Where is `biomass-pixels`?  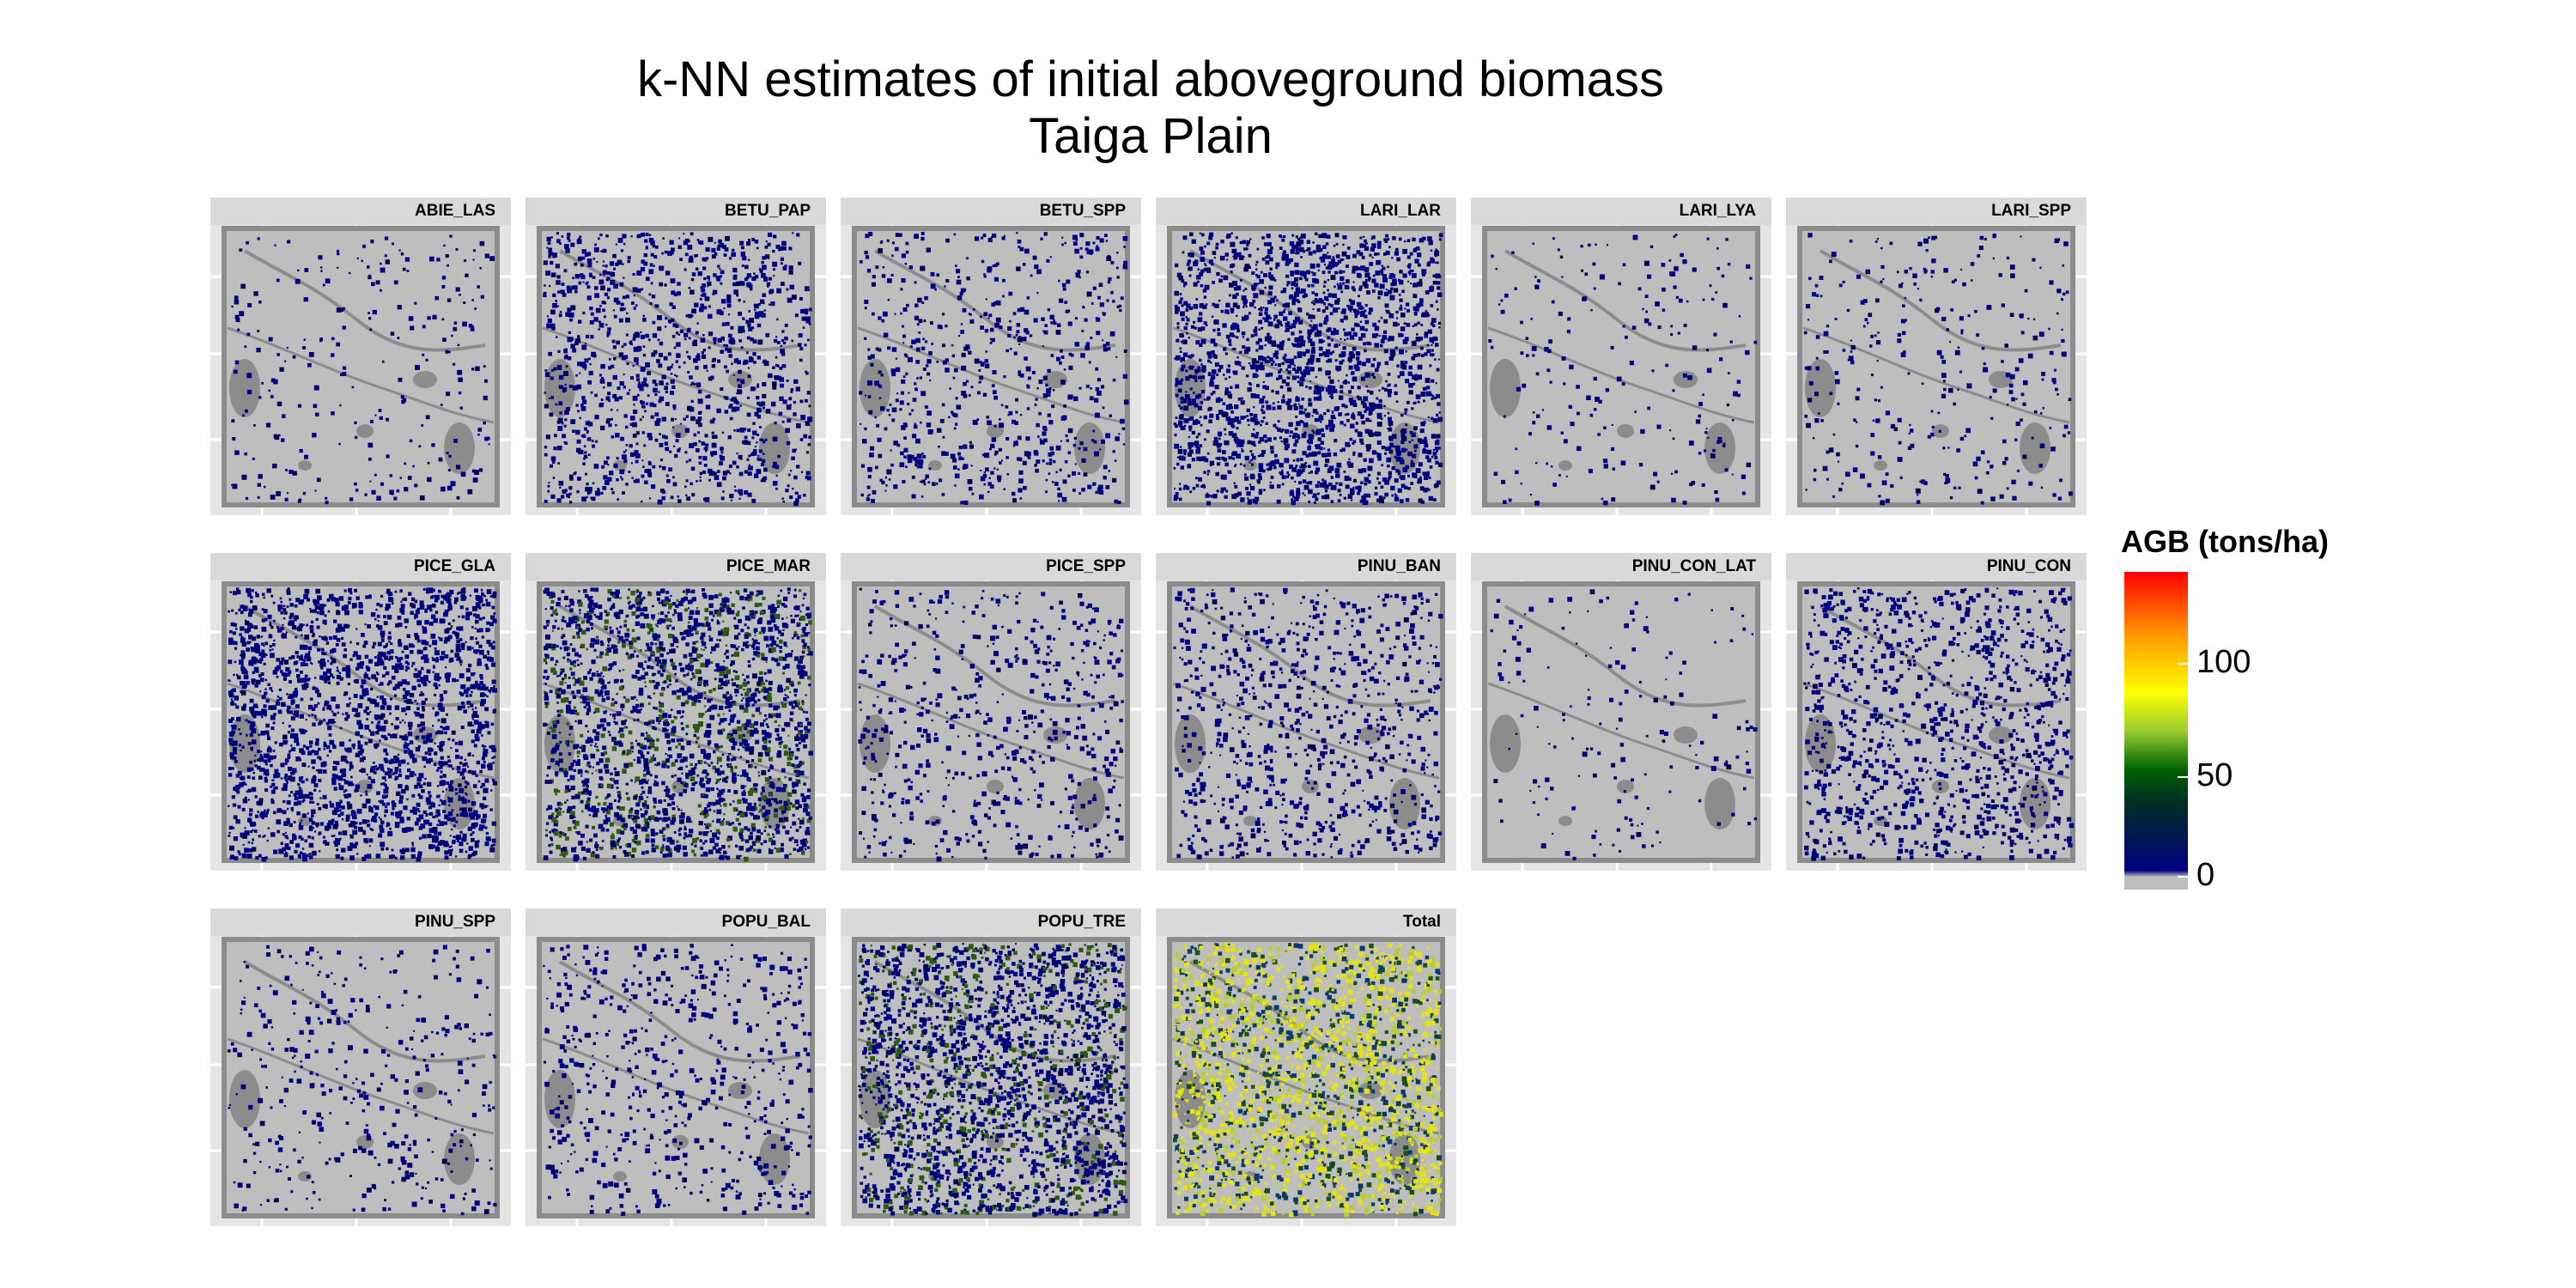 biomass-pixels is located at coordinates (678, 369).